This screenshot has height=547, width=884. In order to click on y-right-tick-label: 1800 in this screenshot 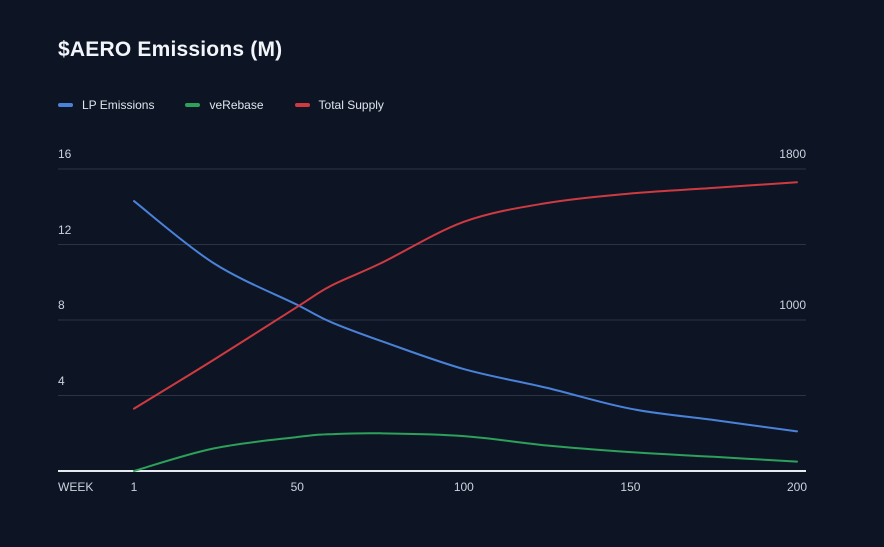, I will do `click(792, 154)`.